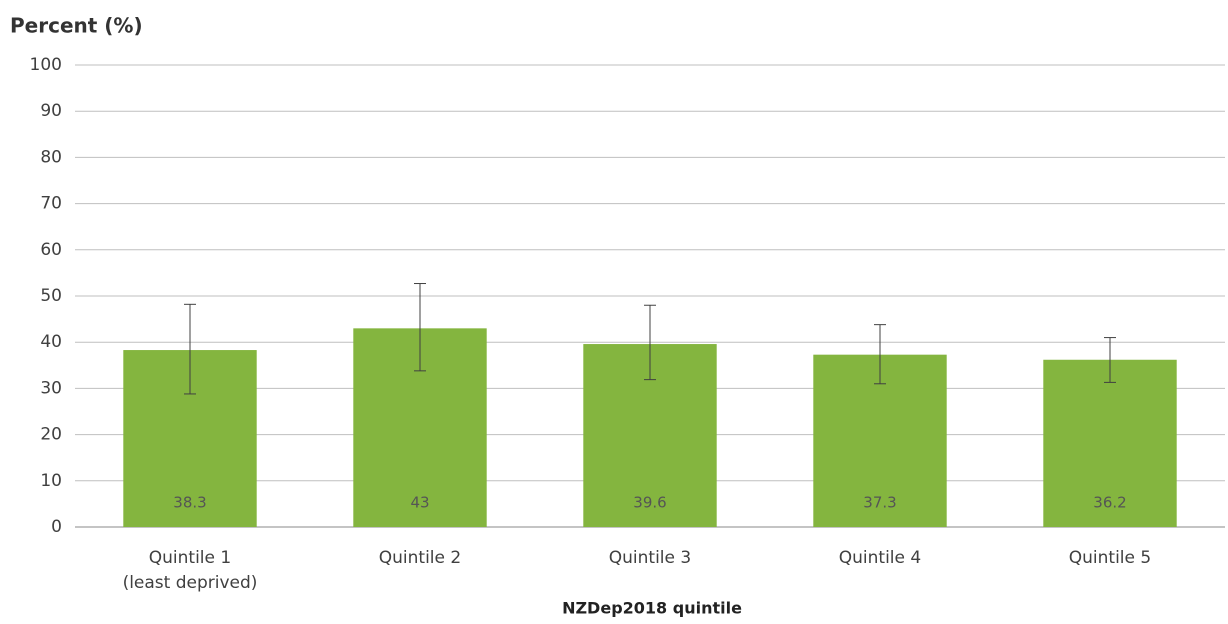 This screenshot has height=624, width=1228. Describe the element at coordinates (76, 26) in the screenshot. I see `y-axis-label: Percent (%)` at that location.